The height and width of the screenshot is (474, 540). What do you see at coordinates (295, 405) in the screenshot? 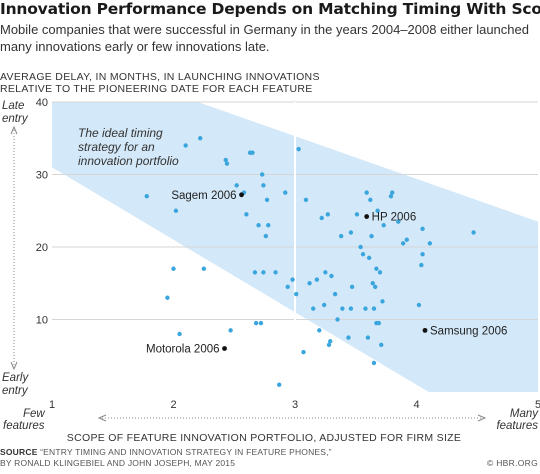
I see `x-tick-label: 3` at bounding box center [295, 405].